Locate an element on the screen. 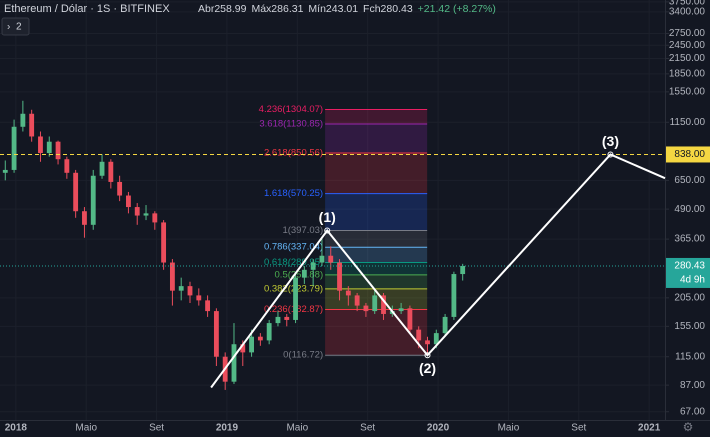  fib-label: 1(397.03) is located at coordinates (302, 230).